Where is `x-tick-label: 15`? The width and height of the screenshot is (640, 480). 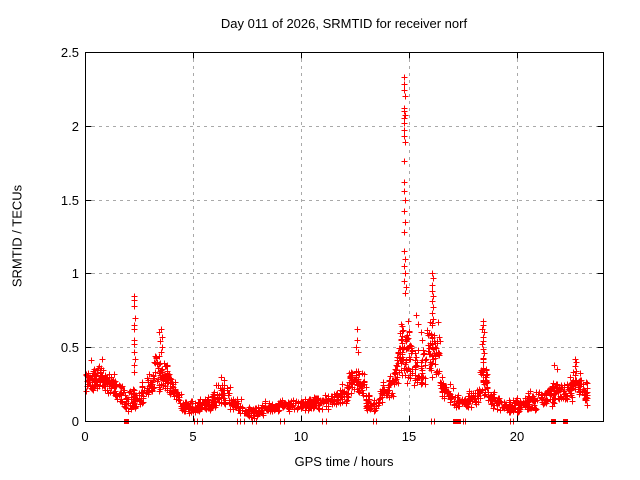
x-tick-label: 15 is located at coordinates (409, 436).